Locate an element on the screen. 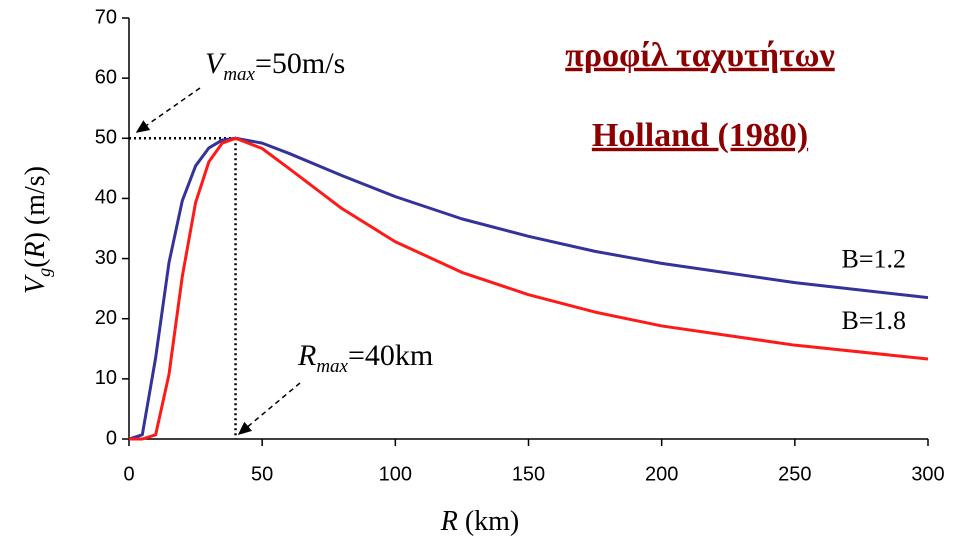  x-tick-label: 150 is located at coordinates (528, 474).